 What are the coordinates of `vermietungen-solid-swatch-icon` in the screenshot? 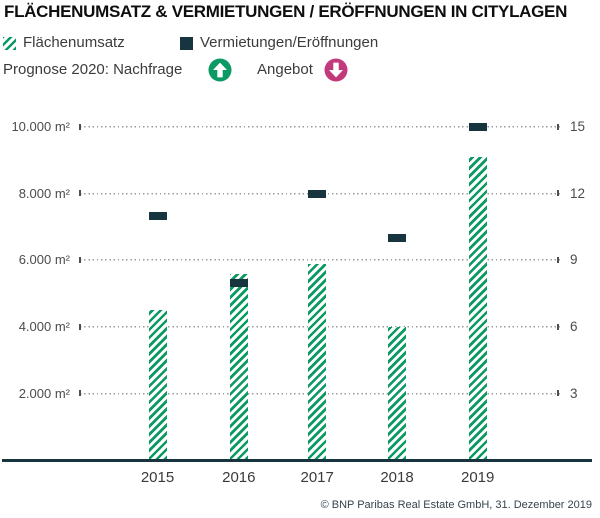 It's located at (186, 43).